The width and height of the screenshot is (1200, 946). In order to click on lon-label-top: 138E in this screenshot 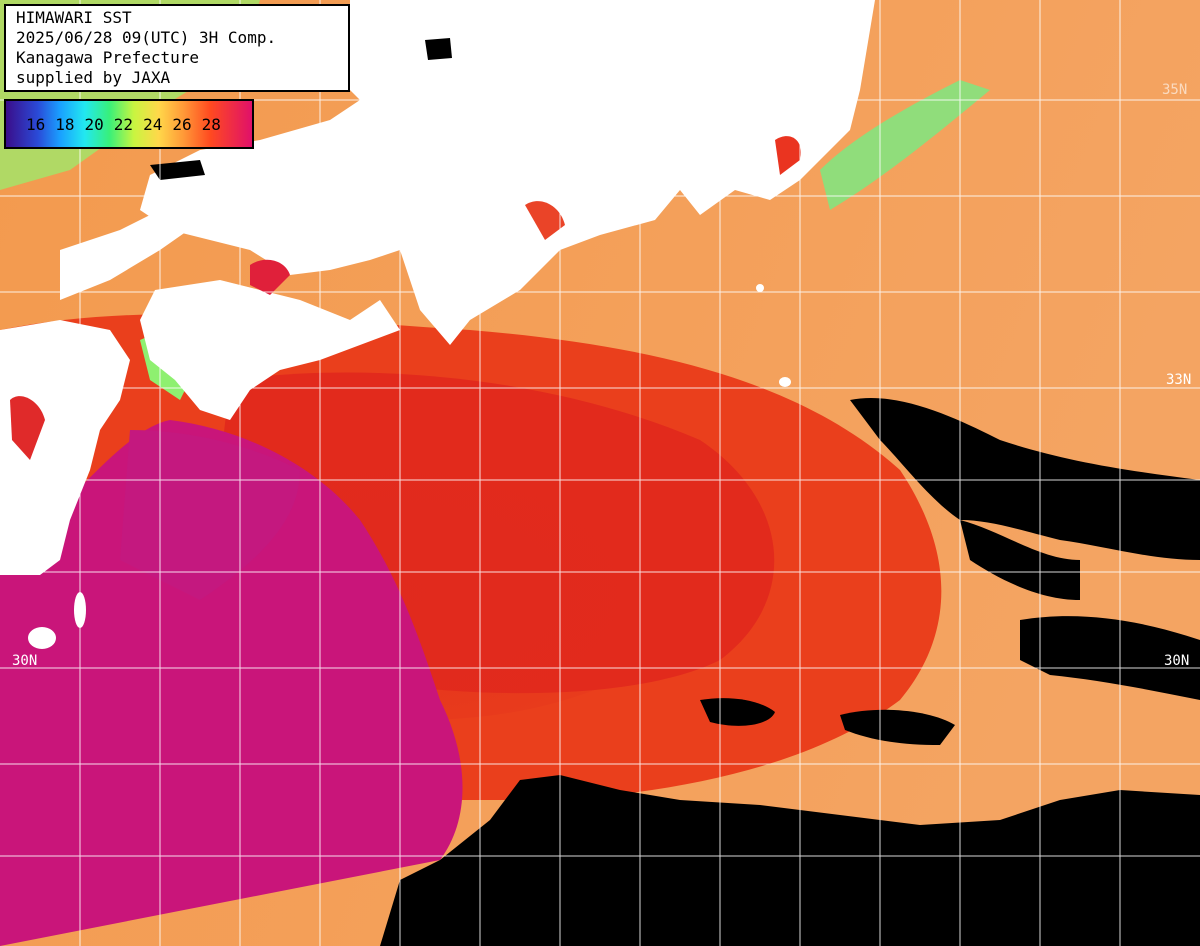, I will do `click(480, 19)`.